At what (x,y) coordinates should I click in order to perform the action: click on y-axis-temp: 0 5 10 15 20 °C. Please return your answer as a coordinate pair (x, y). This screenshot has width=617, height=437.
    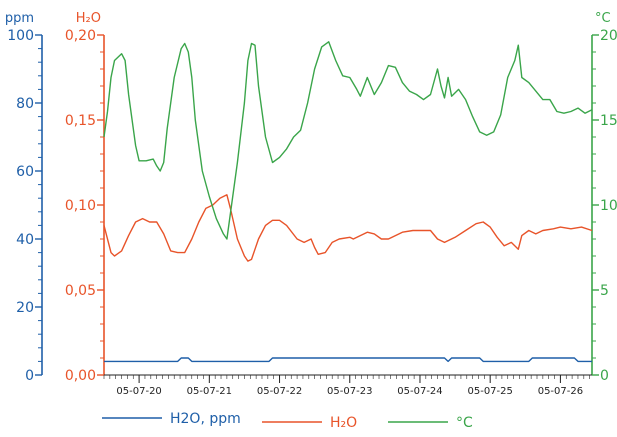
    Looking at the image, I should click on (604, 197).